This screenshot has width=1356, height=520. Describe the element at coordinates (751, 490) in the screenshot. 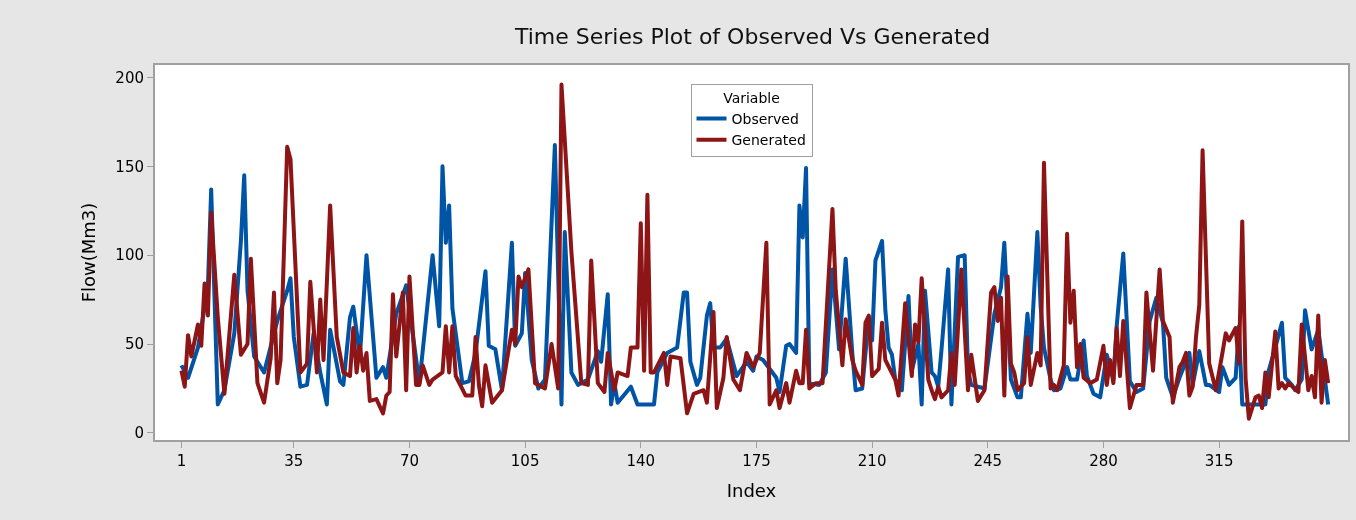

I see `x-axis-title: Index` at that location.